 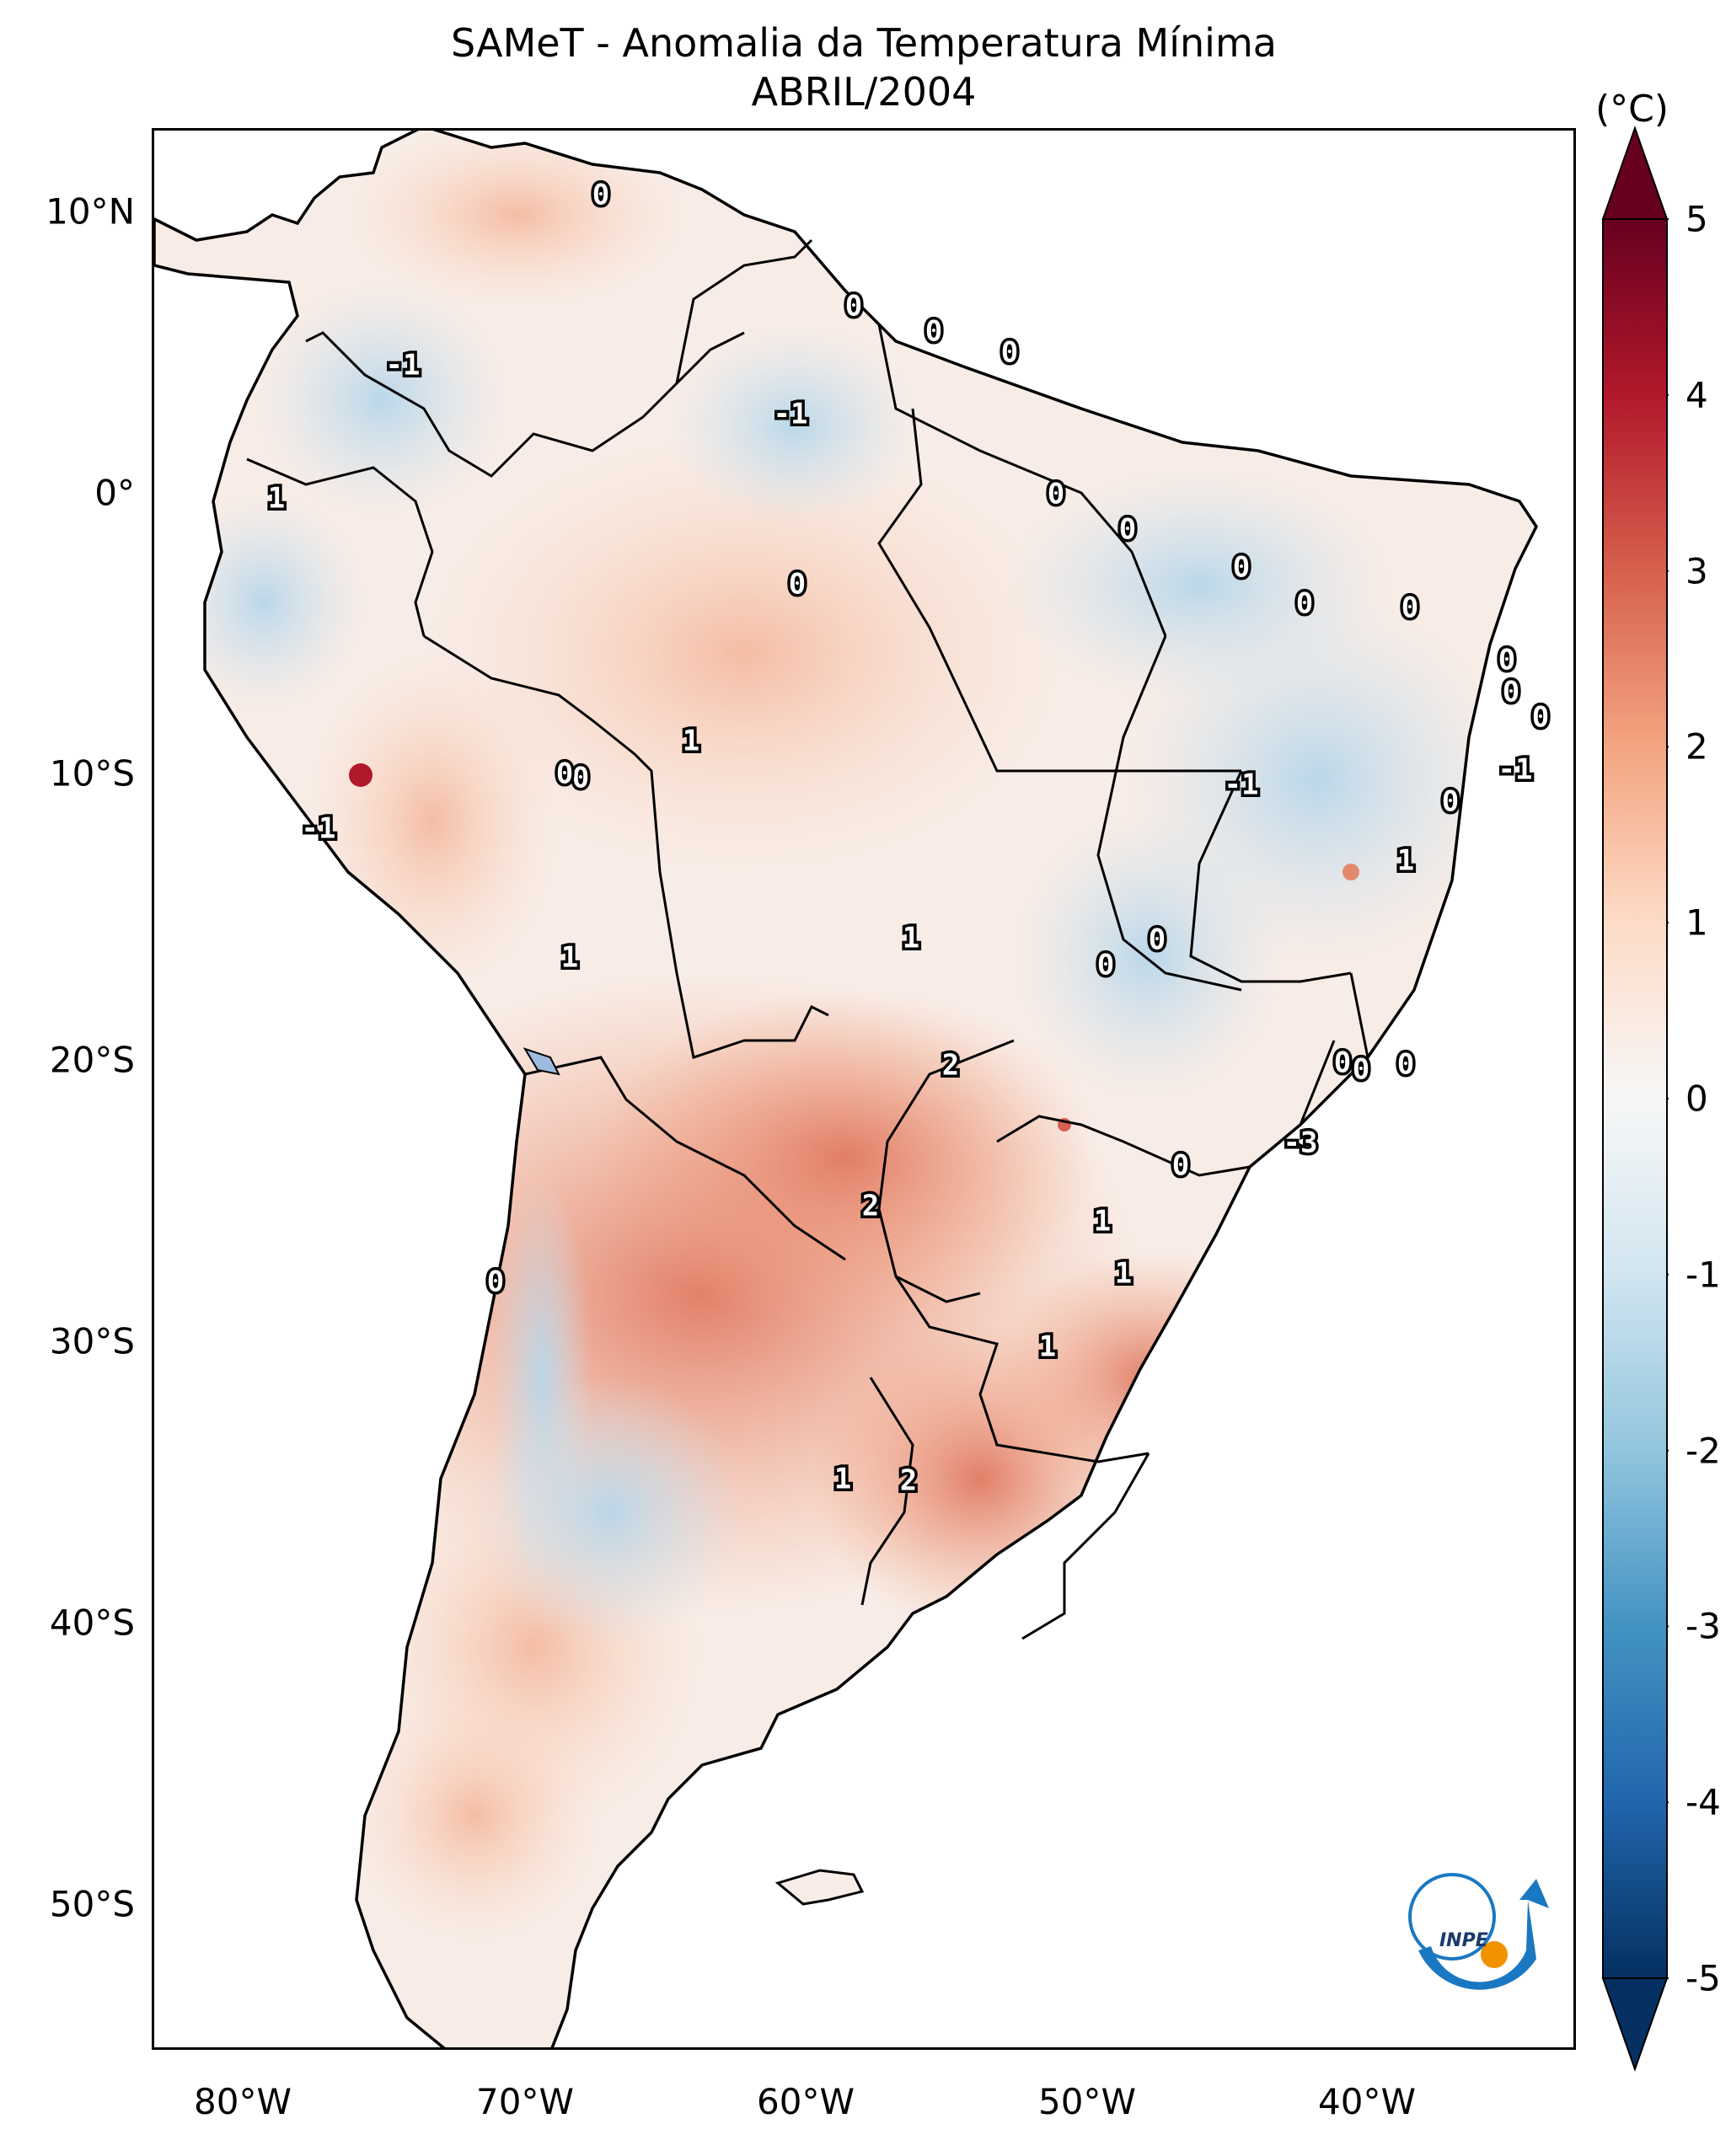 What do you see at coordinates (92, 773) in the screenshot?
I see `lat-tick-10s: 10°S` at bounding box center [92, 773].